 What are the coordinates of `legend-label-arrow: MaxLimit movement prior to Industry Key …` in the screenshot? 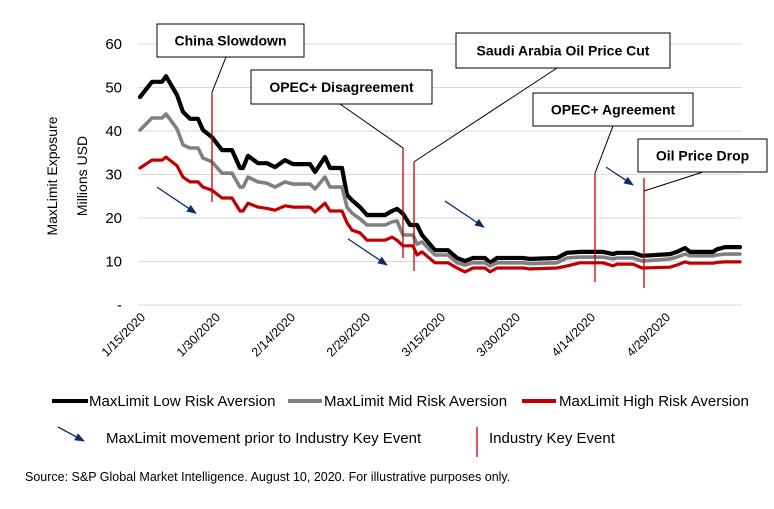 It's located at (264, 438).